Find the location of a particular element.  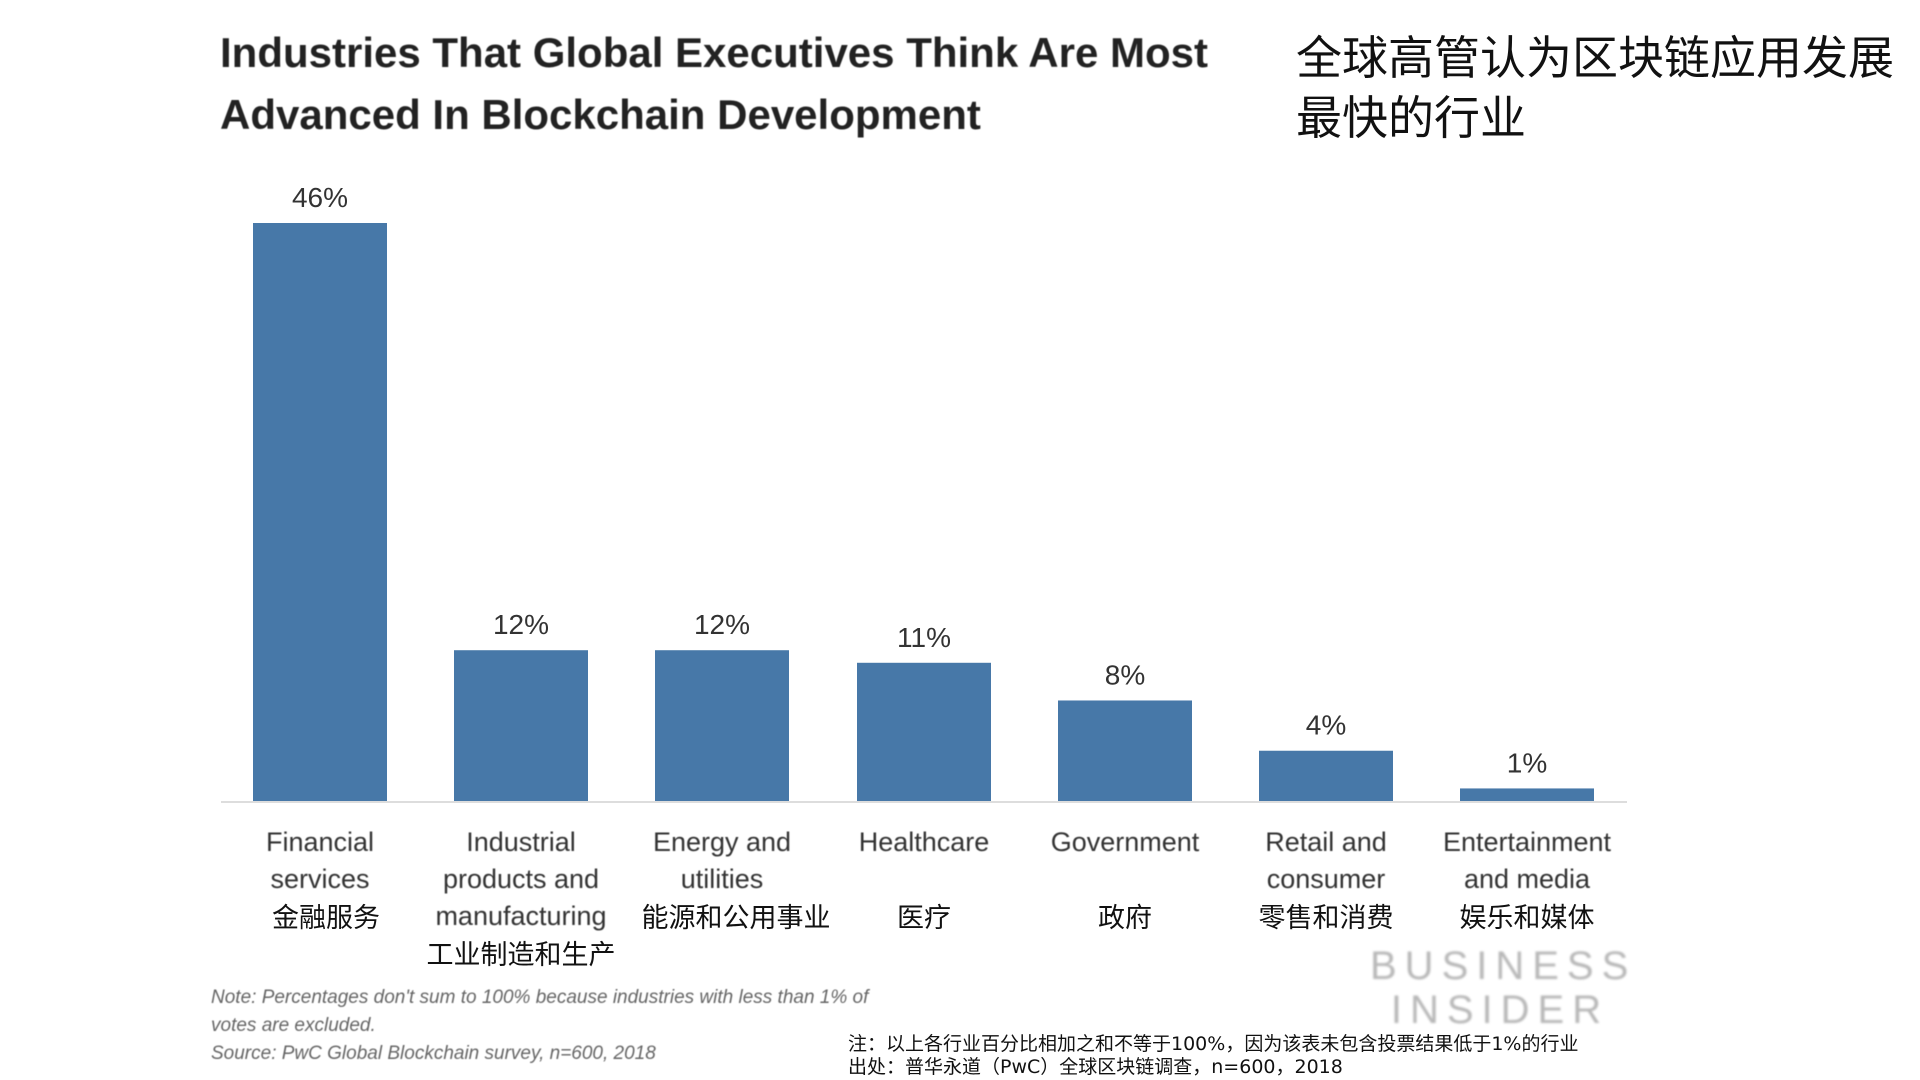

category-label-zh: 金融服务 is located at coordinates (326, 918).